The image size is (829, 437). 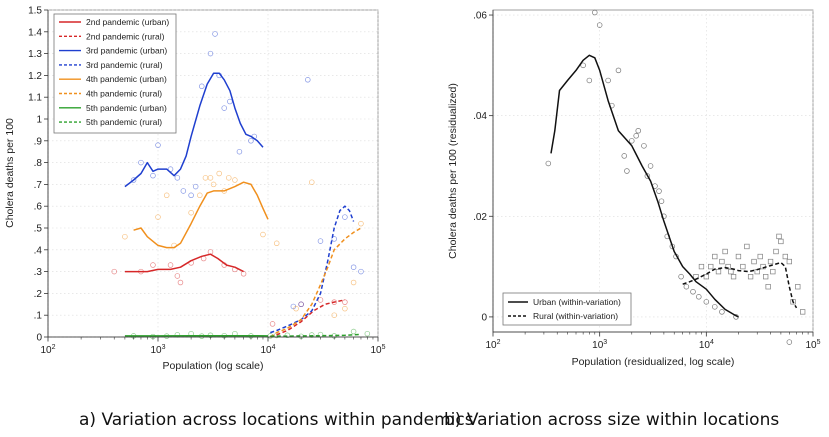 I want to click on panel-b-y-tick-label: .04, so click(x=480, y=116).